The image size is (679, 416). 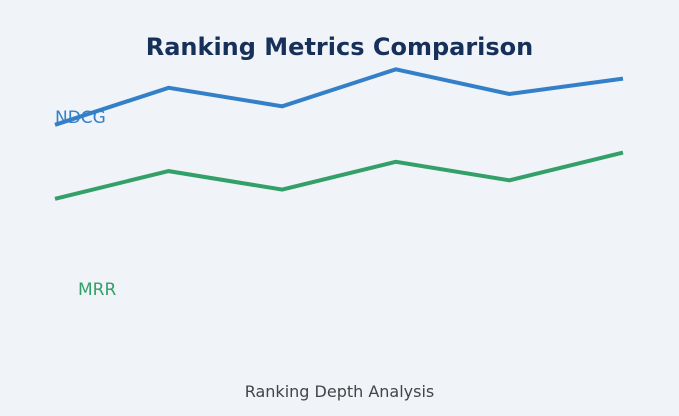 I want to click on series-line-mrr, so click(x=339, y=175).